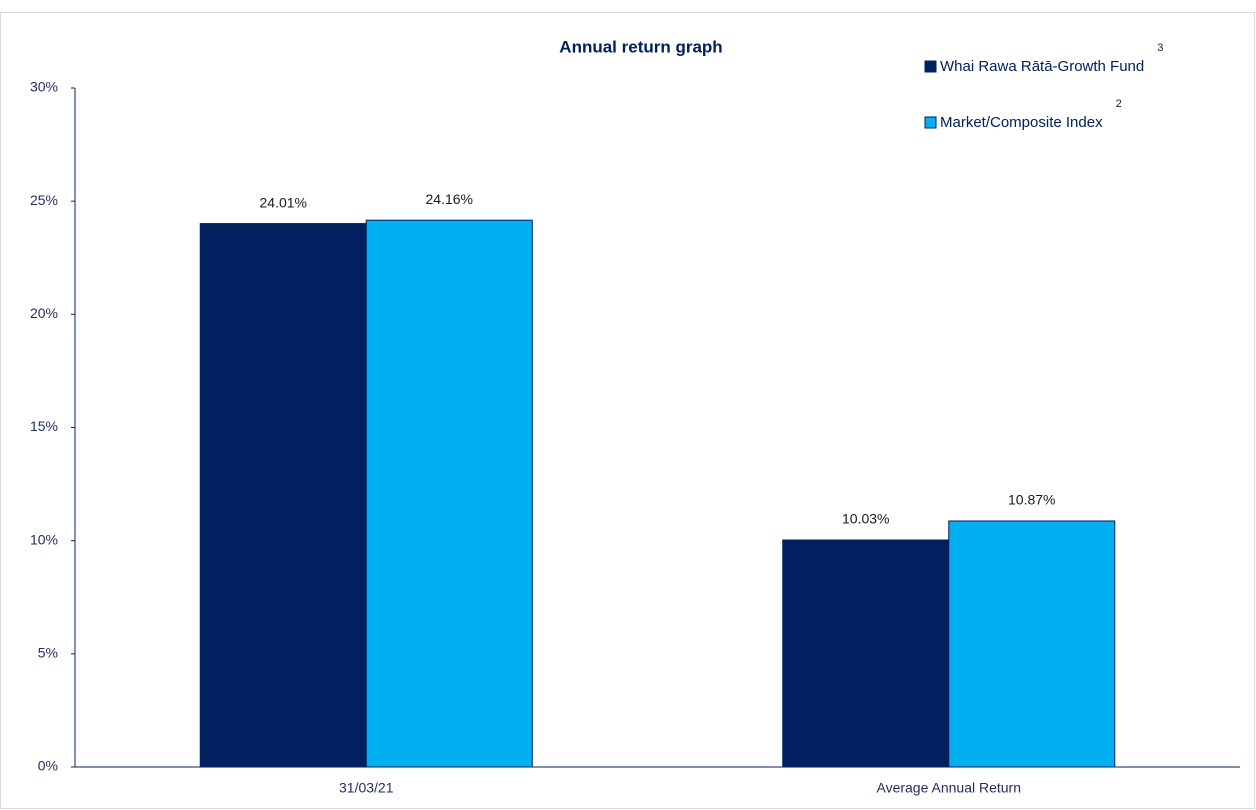 This screenshot has width=1256, height=810. Describe the element at coordinates (48, 766) in the screenshot. I see `y-tick-label: 0%` at that location.